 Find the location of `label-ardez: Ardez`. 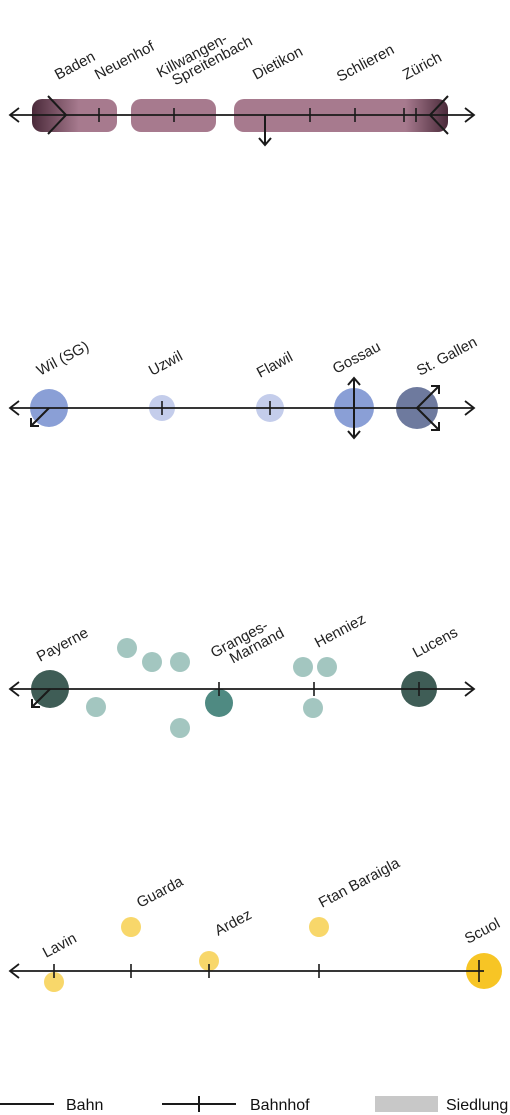

label-ardez: Ardez is located at coordinates (233, 922).